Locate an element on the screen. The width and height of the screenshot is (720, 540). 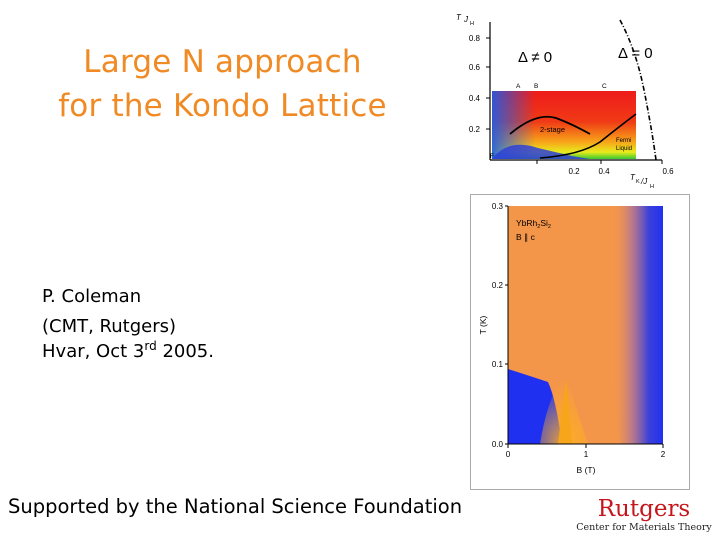
venue-superscript: rd is located at coordinates (150, 346).